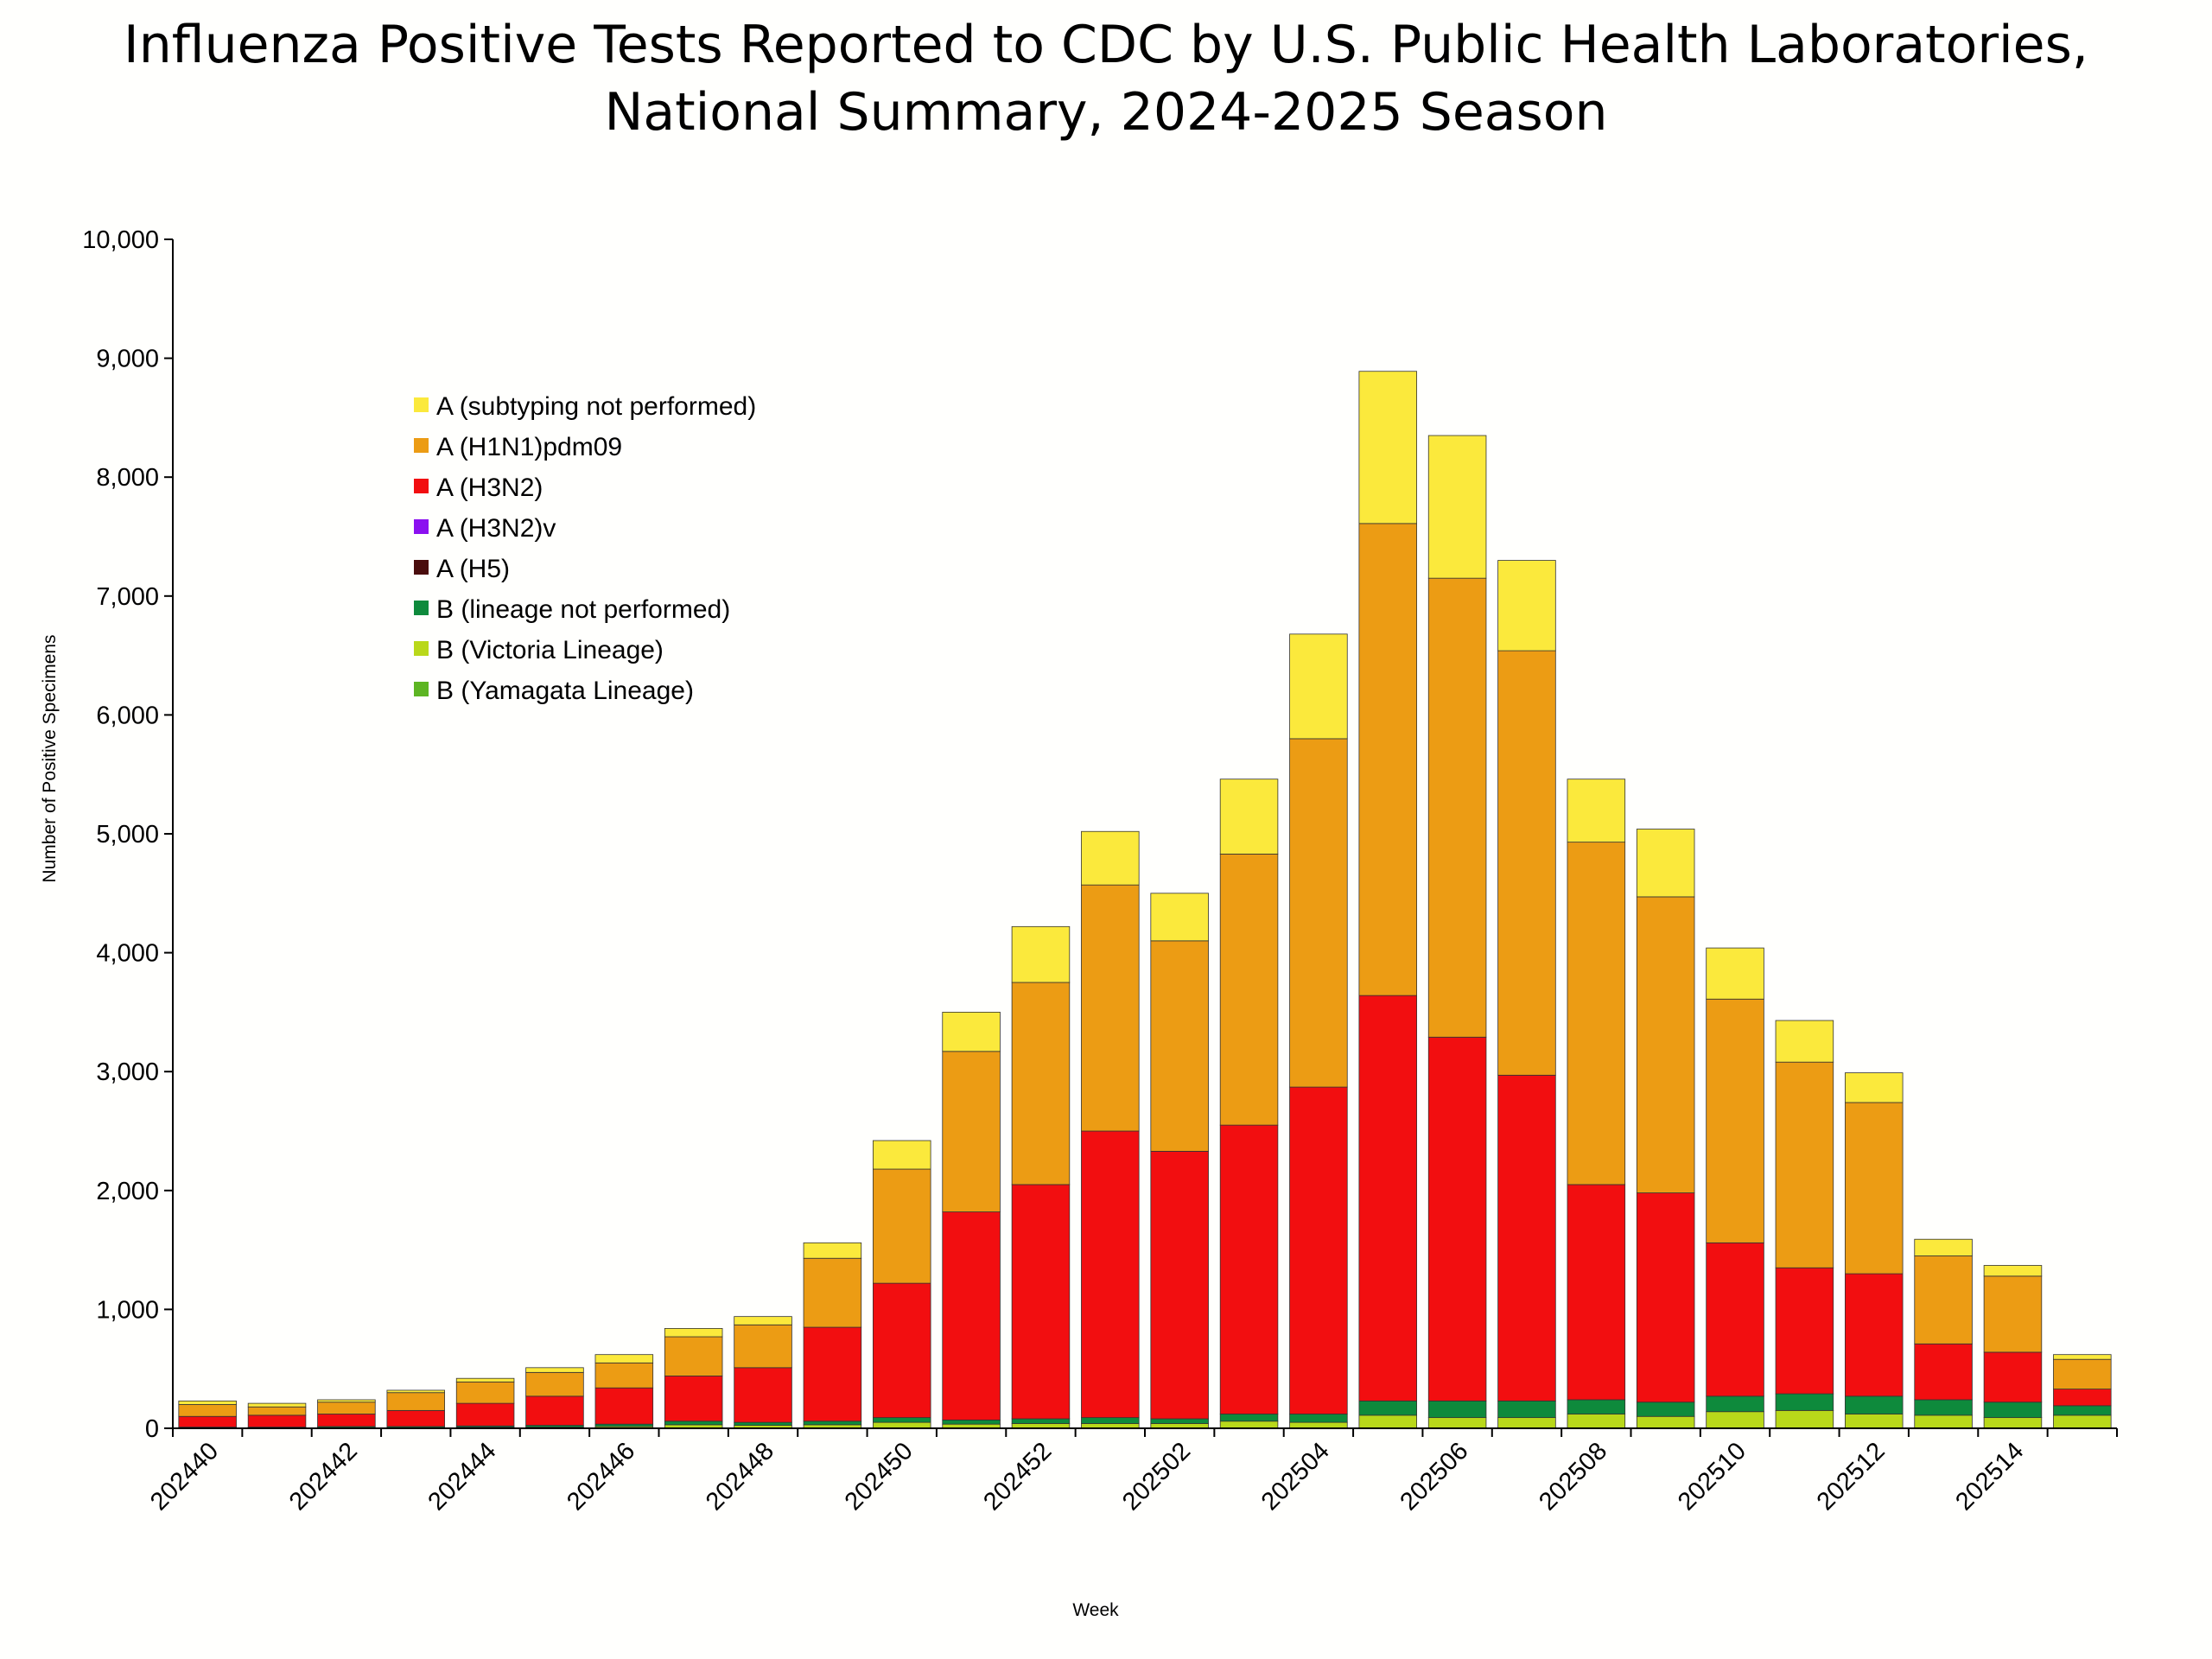 The width and height of the screenshot is (2212, 1659). Describe the element at coordinates (50, 758) in the screenshot. I see `y-axis-label: Number of Positive Specimens` at that location.